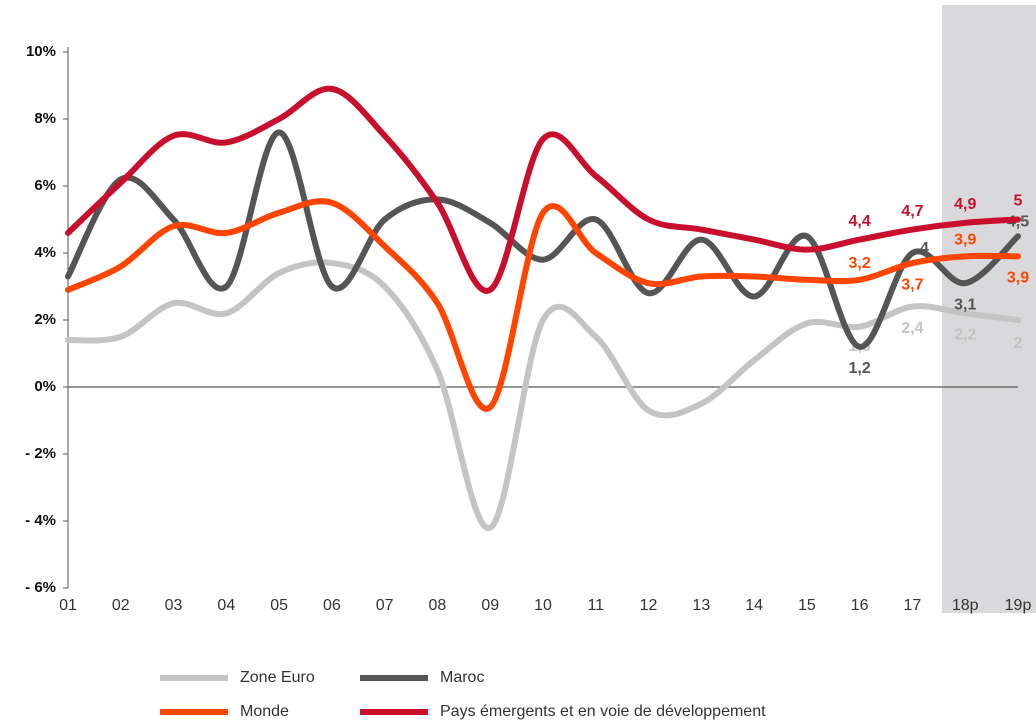 Image resolution: width=1036 pixels, height=721 pixels. I want to click on data-label: 3,1, so click(965, 304).